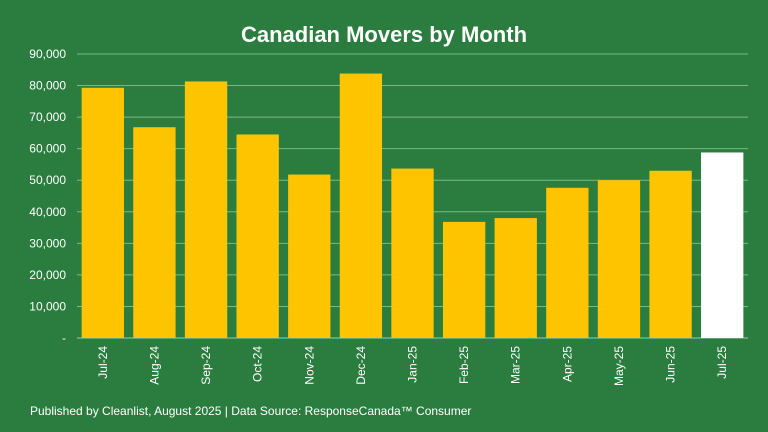 This screenshot has width=768, height=432. I want to click on y-tick-label: 90,000, so click(47, 54).